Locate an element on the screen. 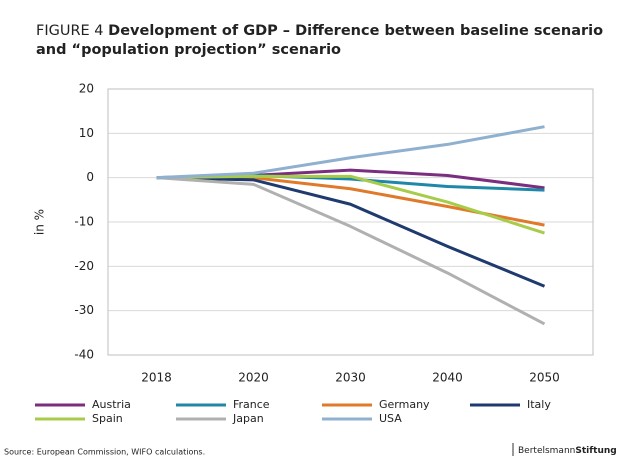  logo-part: Bertelsmann is located at coordinates (546, 451).